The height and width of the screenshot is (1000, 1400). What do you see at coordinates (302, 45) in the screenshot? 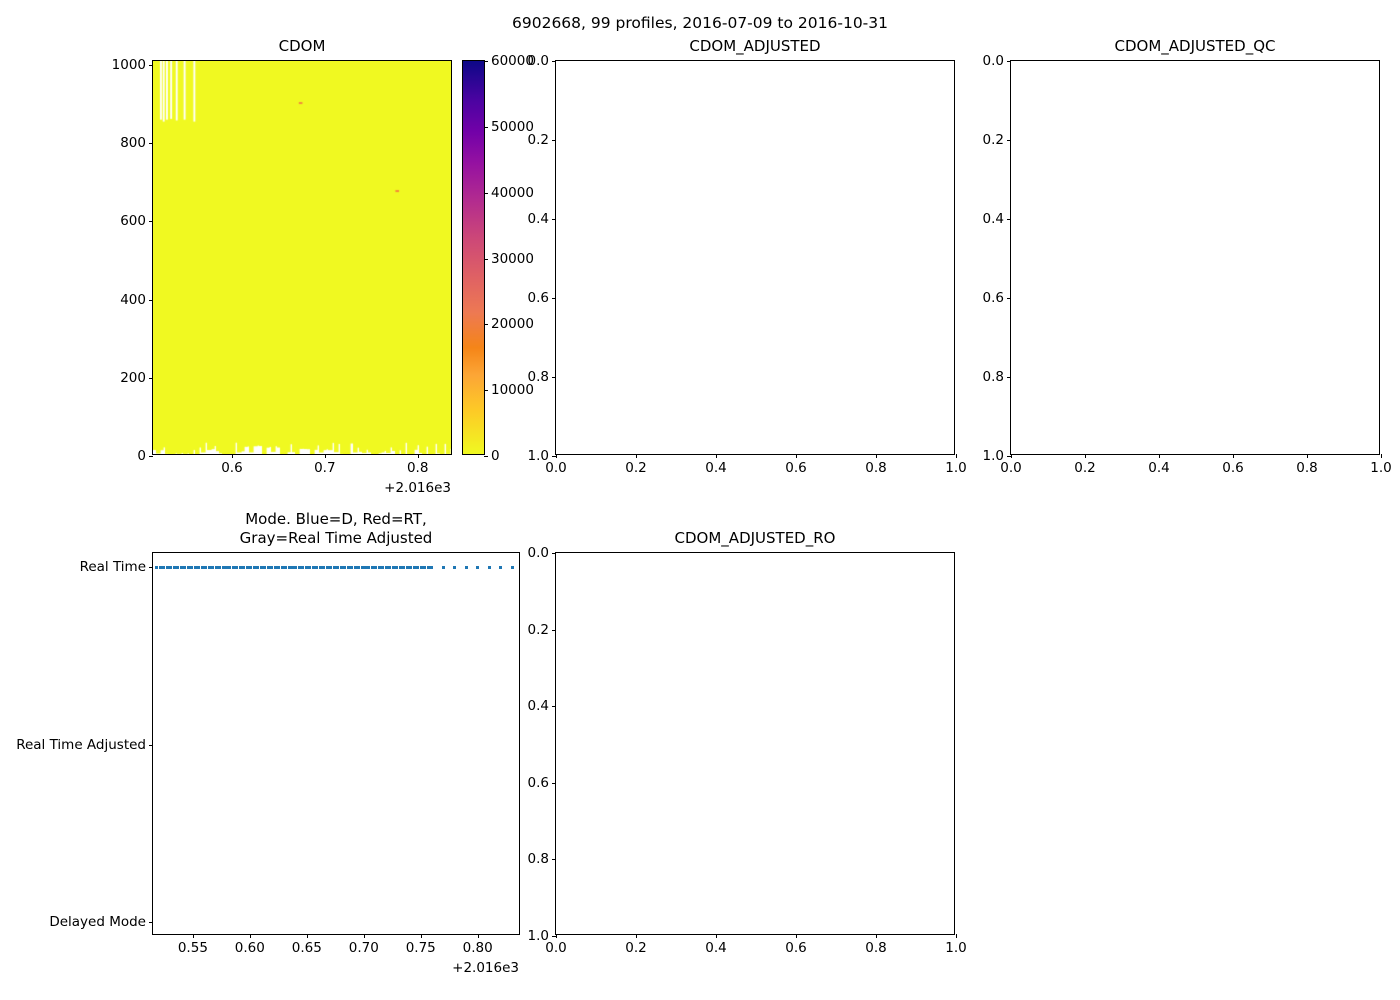
I see `axes-cdom-title: CDOM` at bounding box center [302, 45].